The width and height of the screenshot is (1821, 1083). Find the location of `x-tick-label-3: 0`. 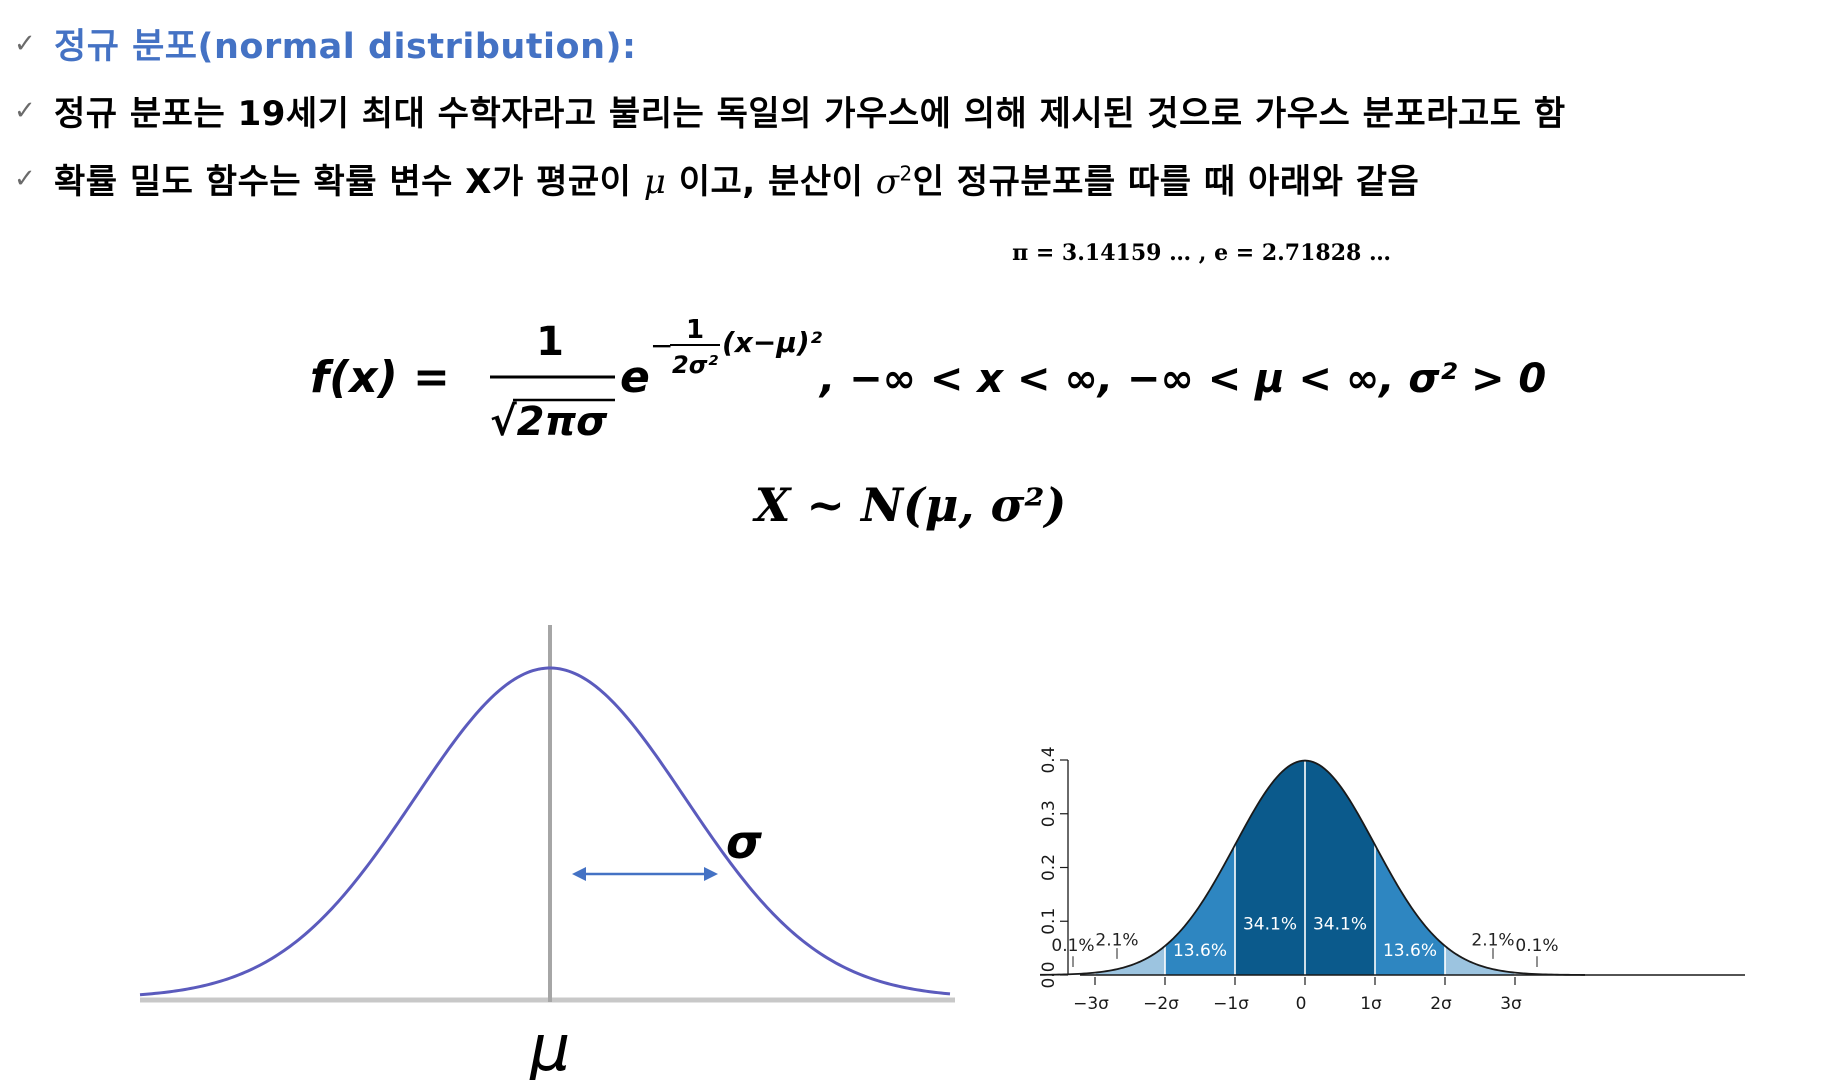

x-tick-label-3: 0 is located at coordinates (1301, 1004).